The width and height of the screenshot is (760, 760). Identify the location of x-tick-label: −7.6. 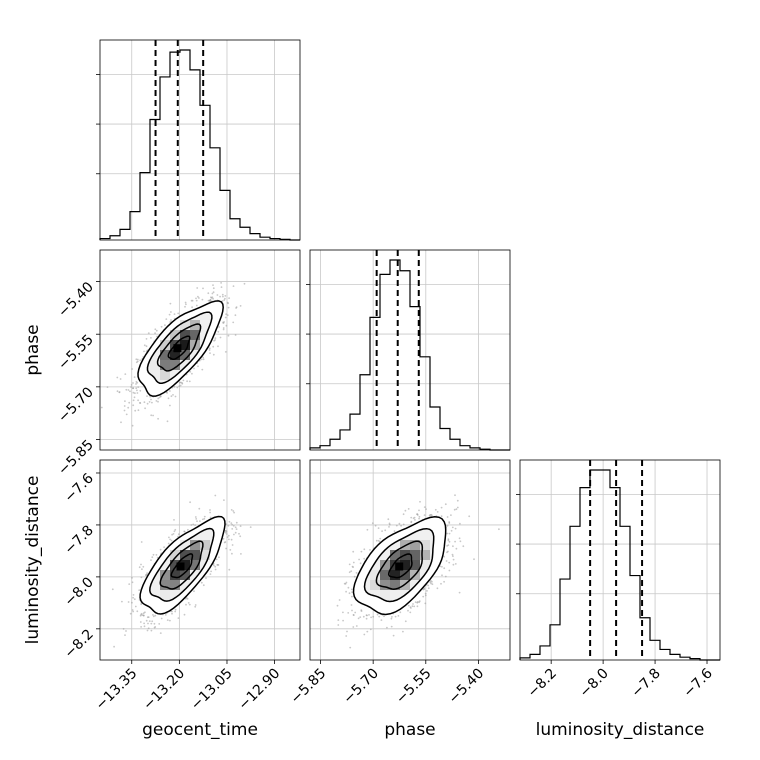
(697, 682).